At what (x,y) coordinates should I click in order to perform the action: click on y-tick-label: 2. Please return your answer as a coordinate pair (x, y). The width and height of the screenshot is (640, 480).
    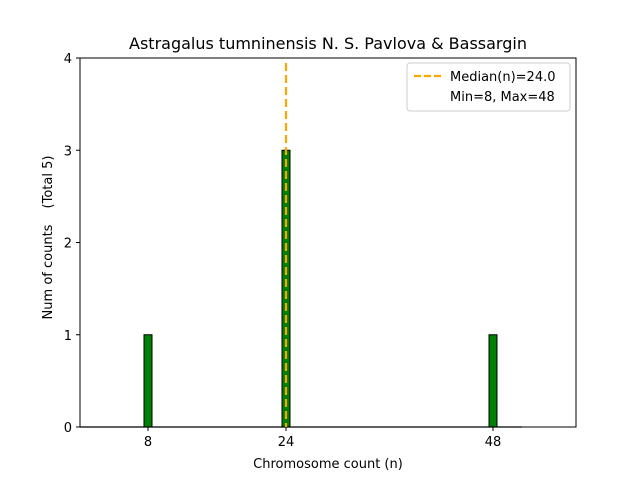
    Looking at the image, I should click on (68, 244).